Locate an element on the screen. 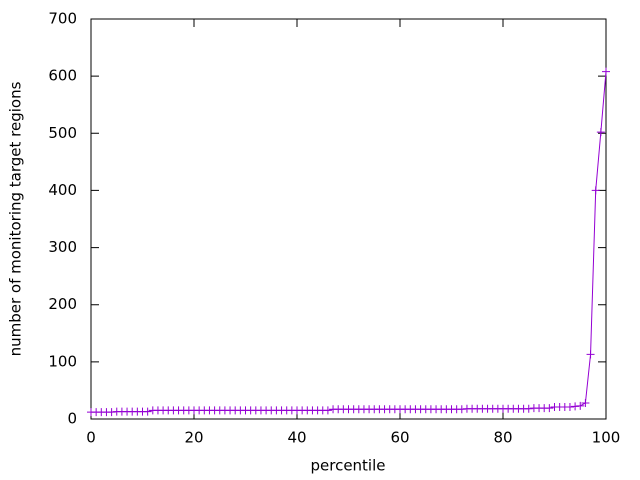 The width and height of the screenshot is (640, 480). y-tick-label: 500 is located at coordinates (62, 133).